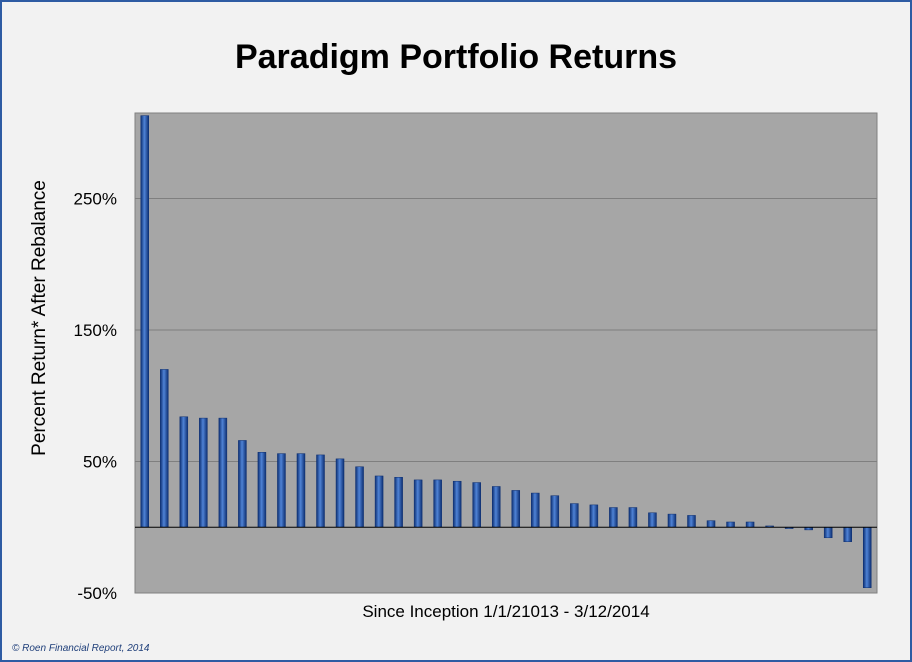 This screenshot has width=912, height=662. What do you see at coordinates (95, 198) in the screenshot?
I see `y-tick-label: 250%` at bounding box center [95, 198].